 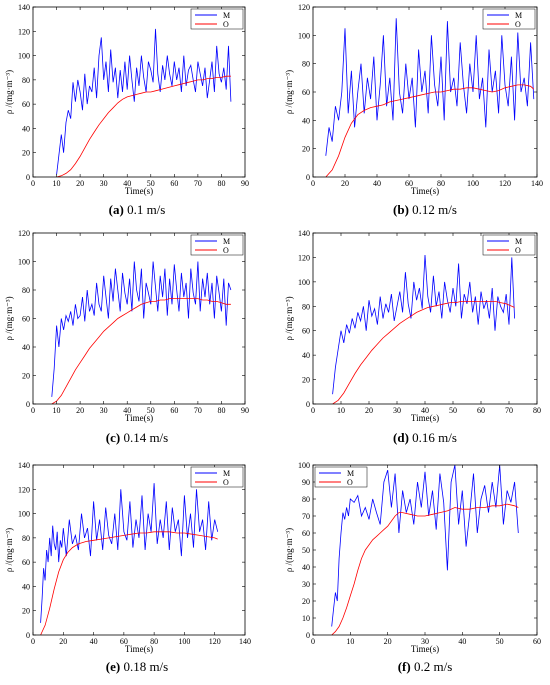 What do you see at coordinates (145, 209) in the screenshot?
I see `caption-text: 0.1 m/s` at bounding box center [145, 209].